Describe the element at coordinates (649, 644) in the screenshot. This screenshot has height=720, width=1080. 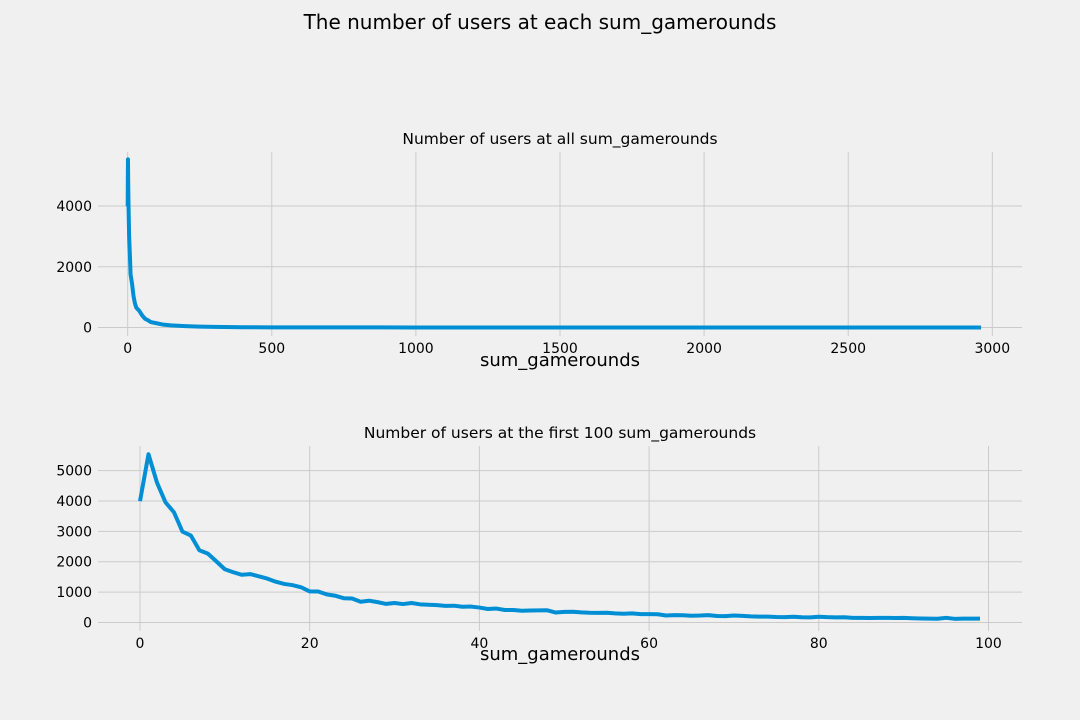
I see `x-tick-label: 60` at that location.